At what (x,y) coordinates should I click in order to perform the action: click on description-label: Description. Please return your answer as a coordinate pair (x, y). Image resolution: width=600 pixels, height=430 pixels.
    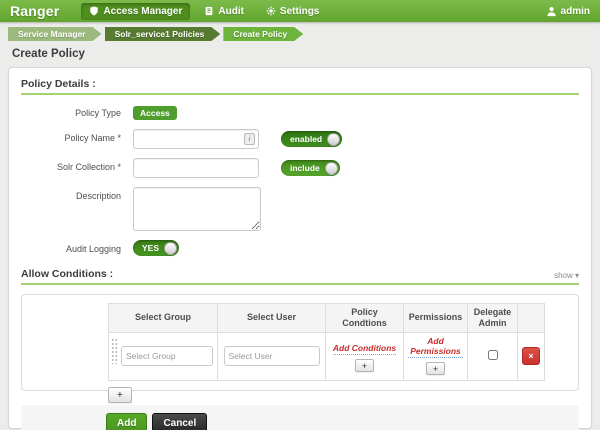
    Looking at the image, I should click on (98, 196).